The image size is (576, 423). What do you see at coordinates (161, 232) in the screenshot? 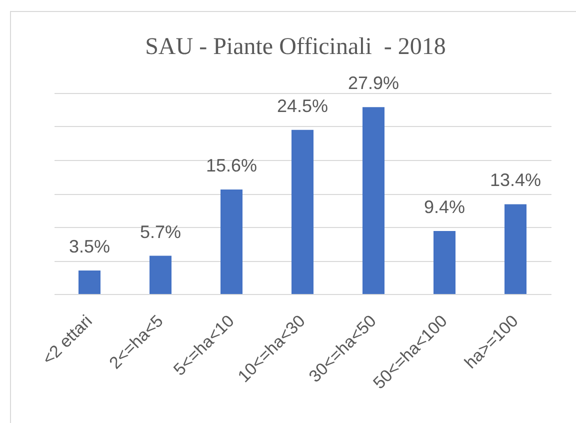
I see `data-label: 5.7%` at bounding box center [161, 232].